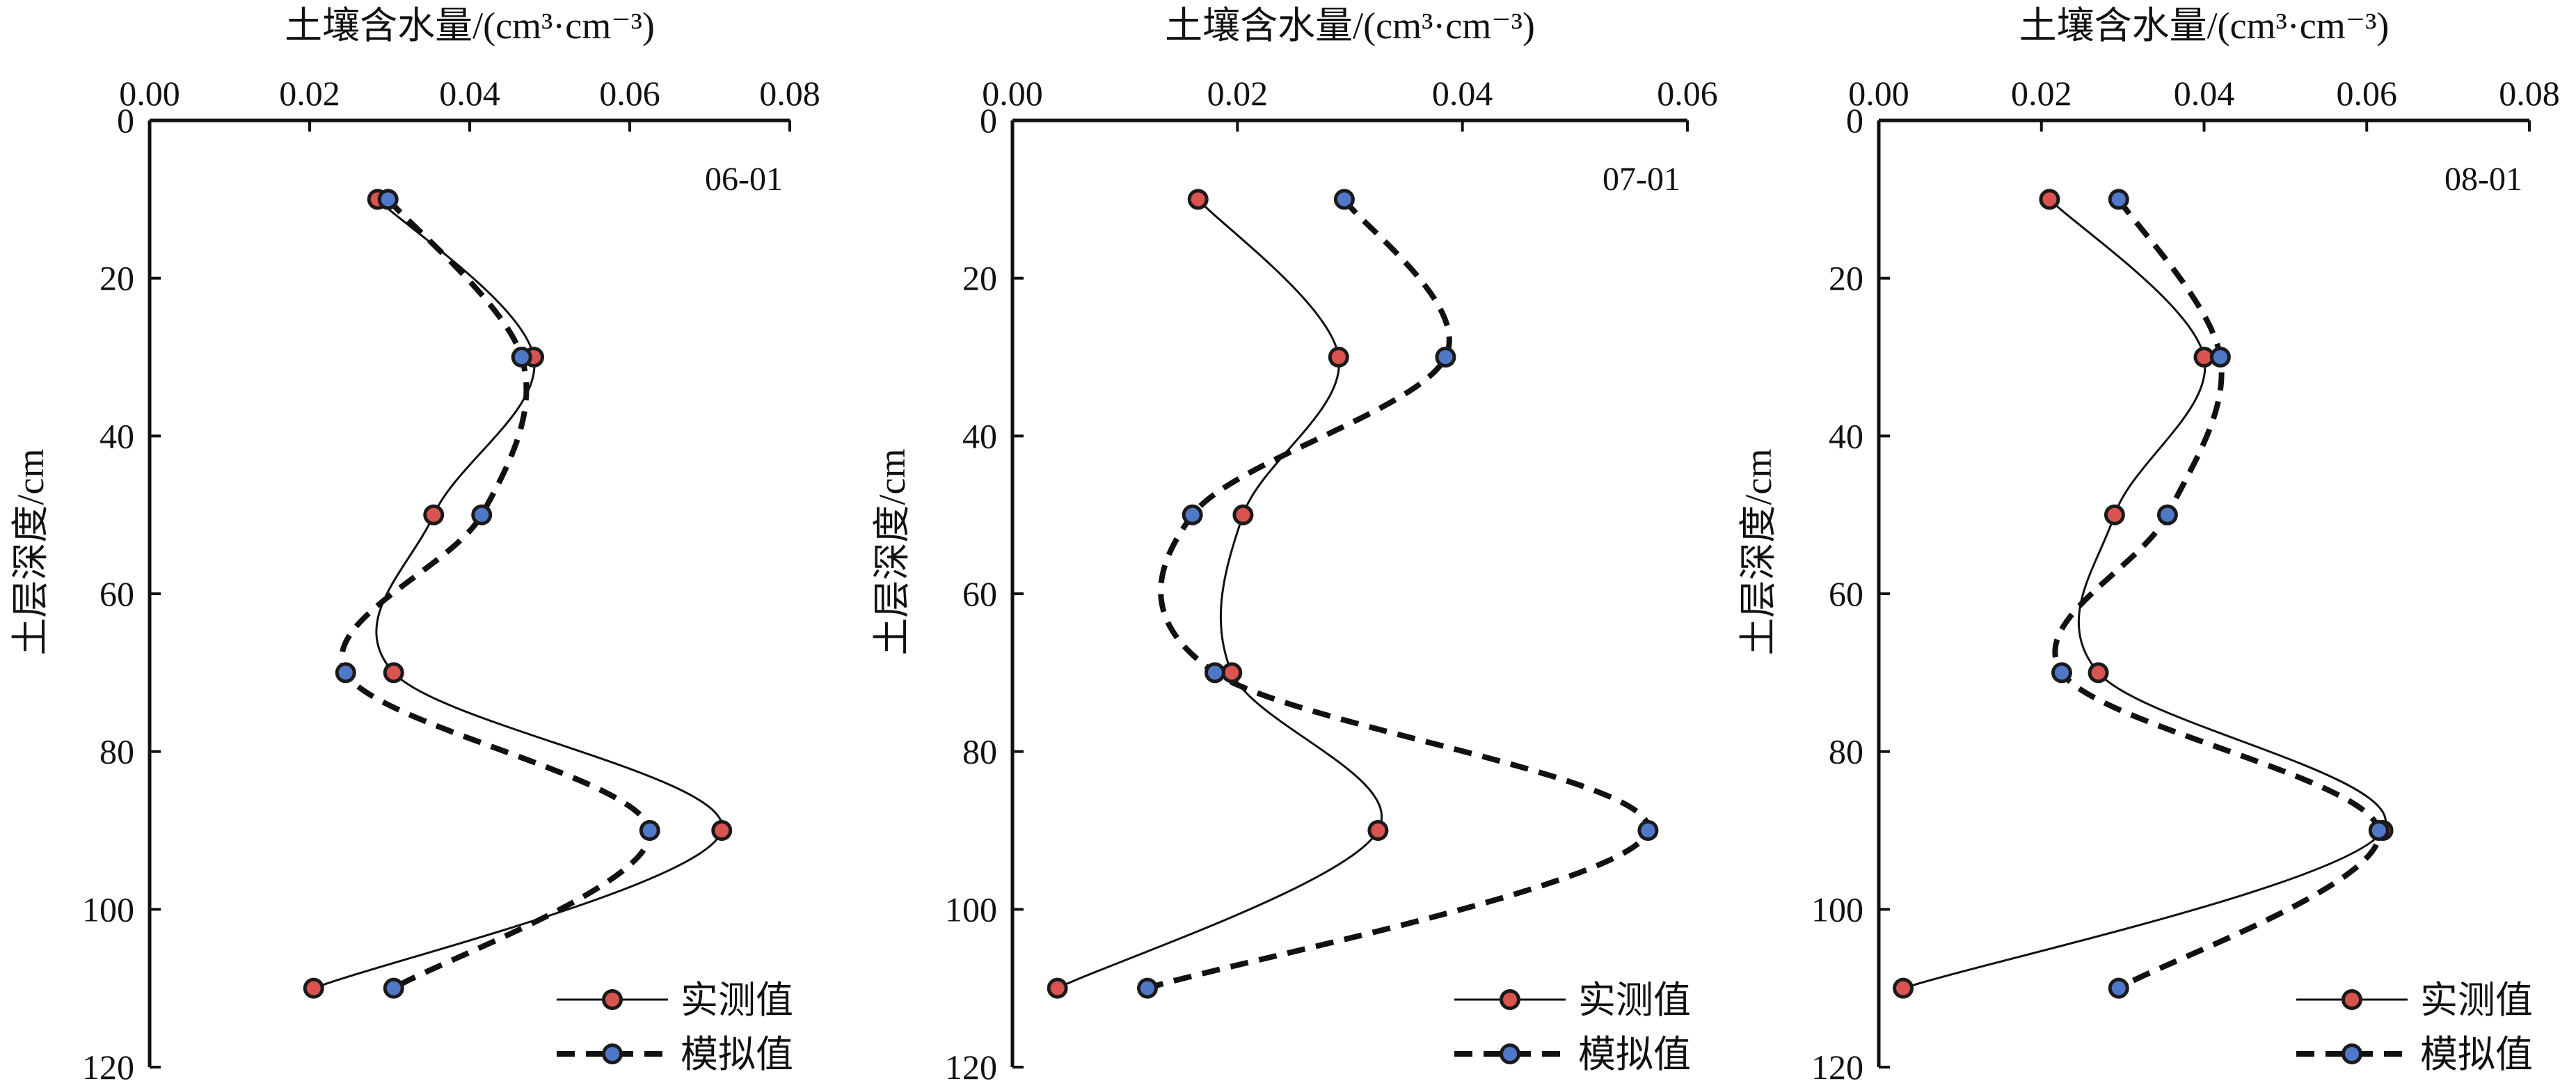 Image resolution: width=2576 pixels, height=1088 pixels. What do you see at coordinates (1641, 179) in the screenshot?
I see `panel-date-label: 07-01` at bounding box center [1641, 179].